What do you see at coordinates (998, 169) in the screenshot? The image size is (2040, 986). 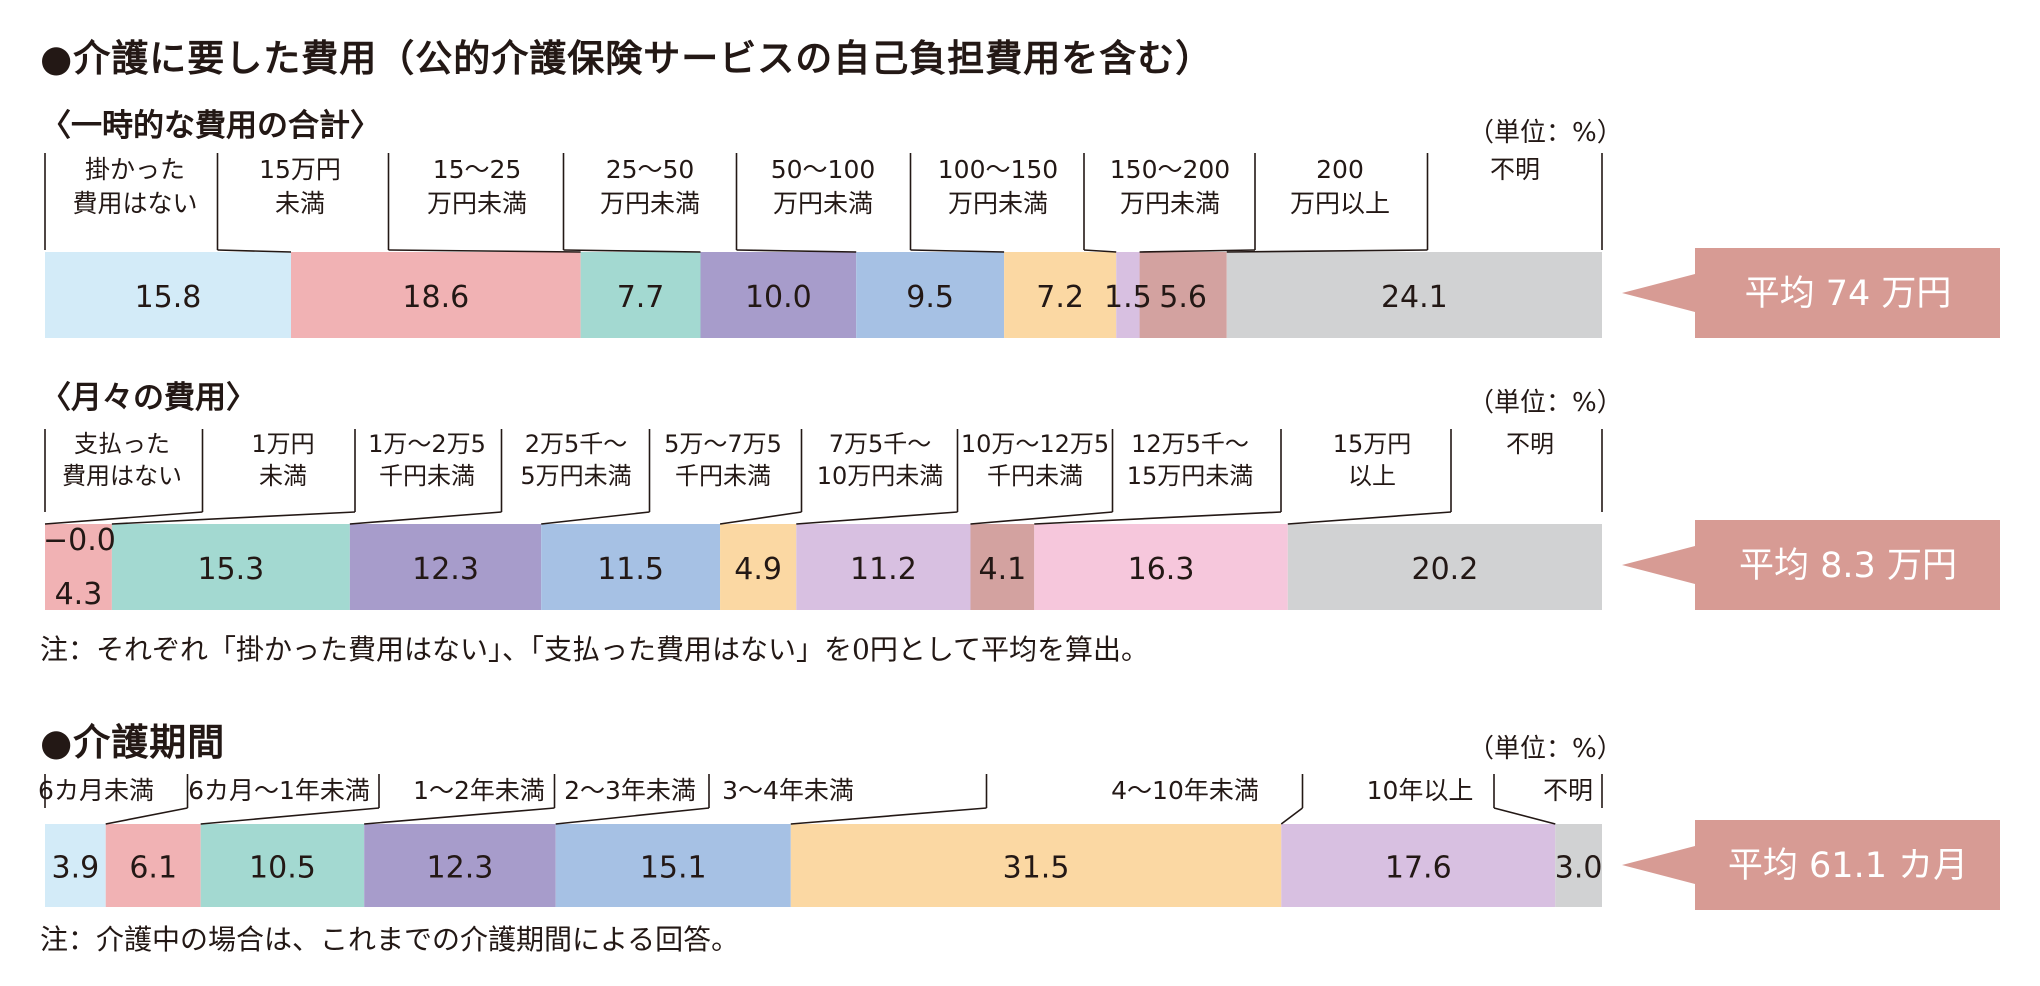 I see `category-label: 100～150` at bounding box center [998, 169].